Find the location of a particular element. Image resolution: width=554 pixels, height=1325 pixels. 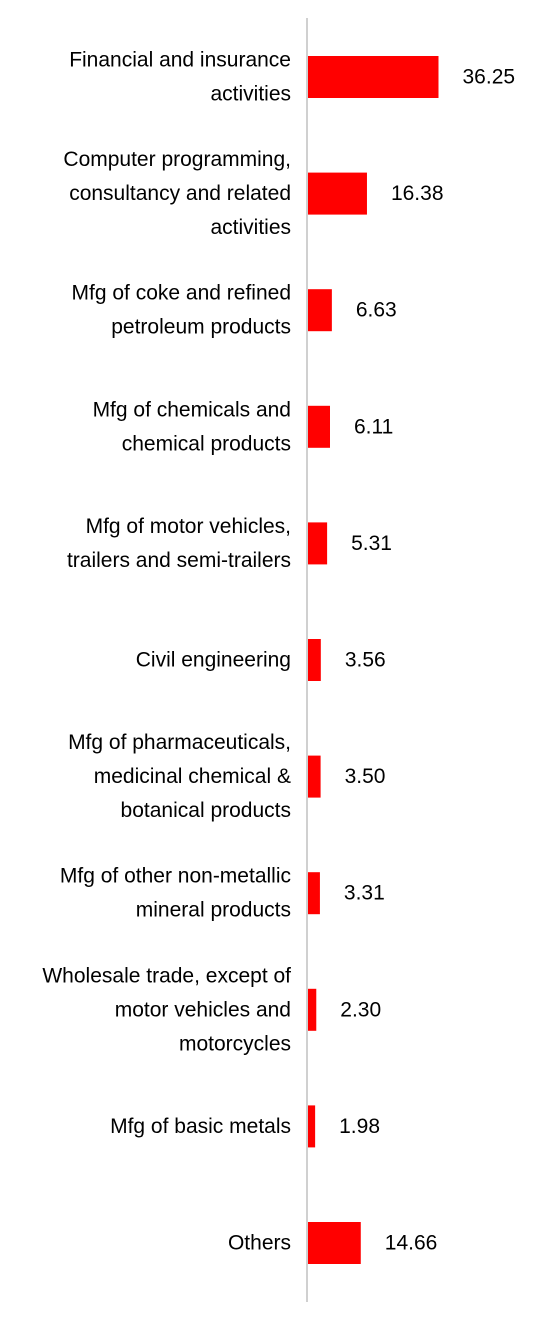

category-label-line: Computer programming, is located at coordinates (177, 159).